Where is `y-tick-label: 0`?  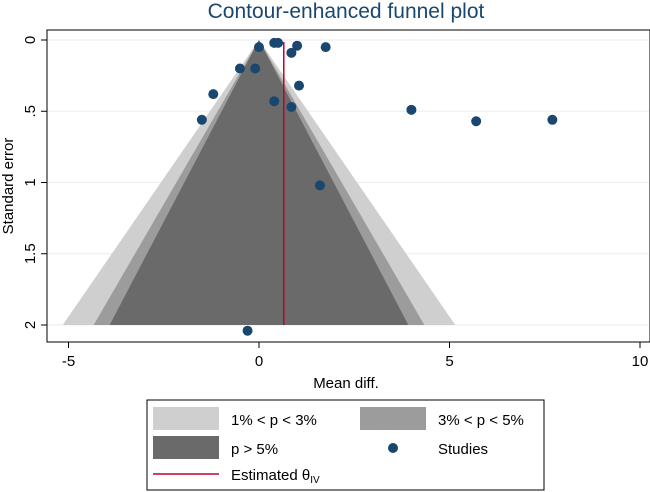 y-tick-label: 0 is located at coordinates (30, 40).